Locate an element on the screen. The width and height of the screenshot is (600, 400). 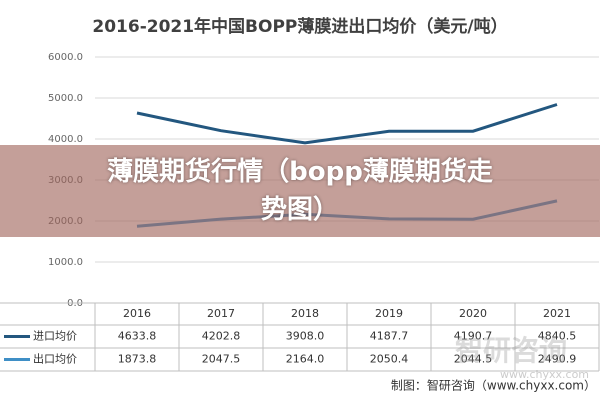
data-label: 3908.0 is located at coordinates (305, 336).